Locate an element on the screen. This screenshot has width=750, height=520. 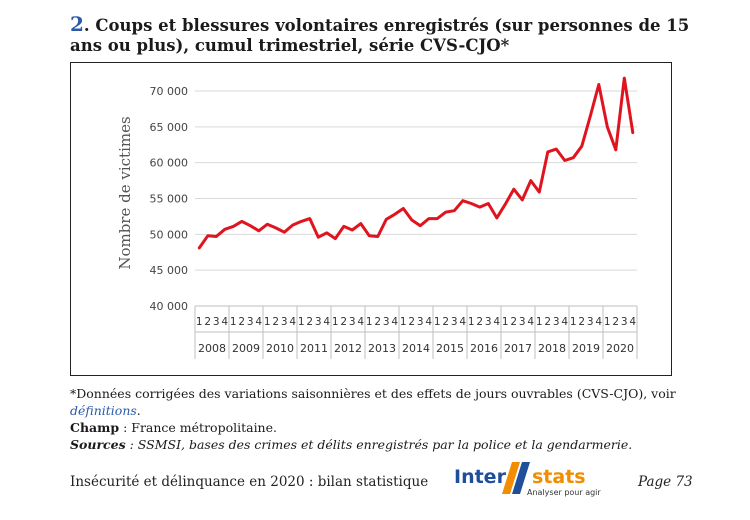
x-year-label: 2008 is located at coordinates (212, 348).